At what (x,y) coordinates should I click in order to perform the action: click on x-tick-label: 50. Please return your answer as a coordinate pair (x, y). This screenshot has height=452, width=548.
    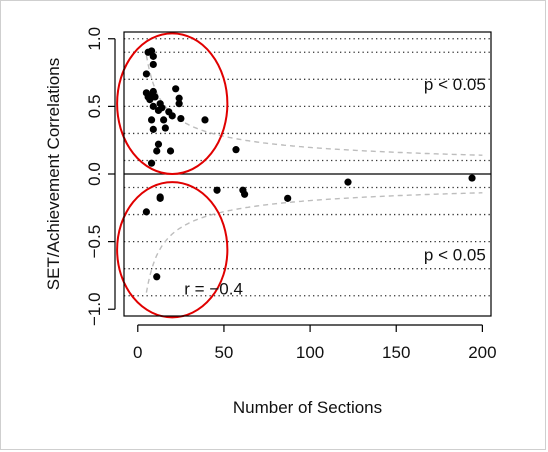
    Looking at the image, I should click on (223, 352).